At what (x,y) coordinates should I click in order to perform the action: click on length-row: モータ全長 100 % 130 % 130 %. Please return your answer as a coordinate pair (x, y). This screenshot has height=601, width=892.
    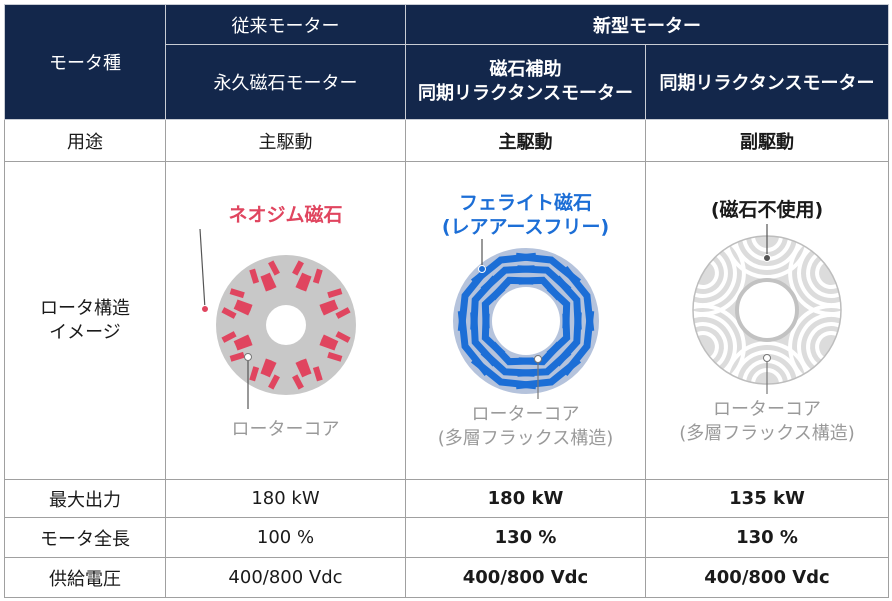
    Looking at the image, I should click on (446, 537).